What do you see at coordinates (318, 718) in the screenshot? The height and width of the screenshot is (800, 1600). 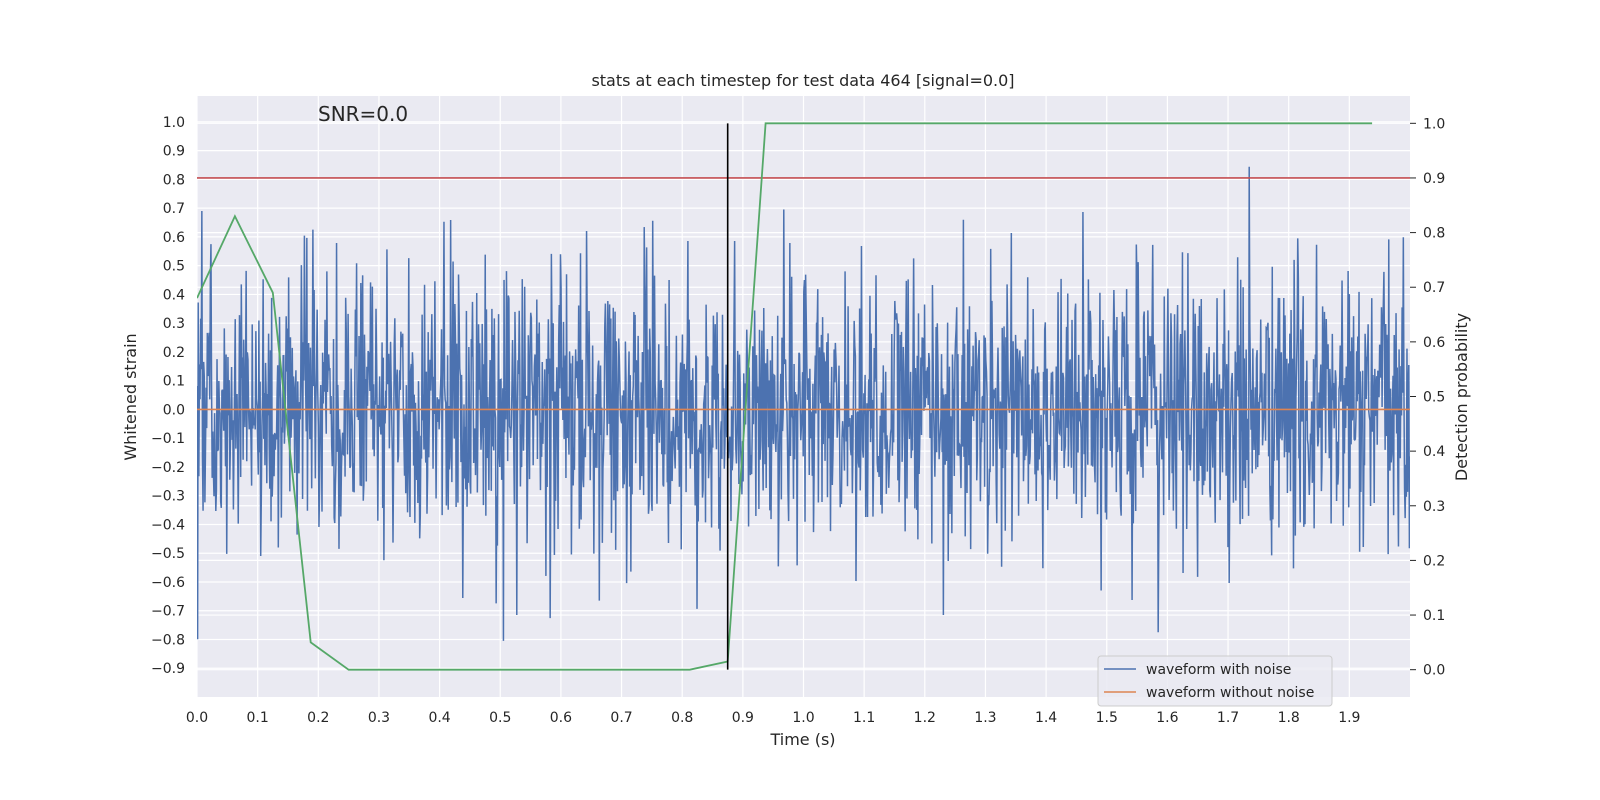 I see `x-tick-label: 0.2` at bounding box center [318, 718].